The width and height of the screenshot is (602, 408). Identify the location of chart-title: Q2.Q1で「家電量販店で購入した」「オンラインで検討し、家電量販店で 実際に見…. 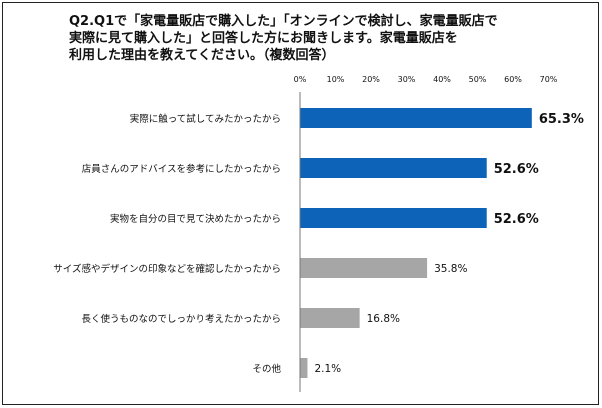
(283, 38).